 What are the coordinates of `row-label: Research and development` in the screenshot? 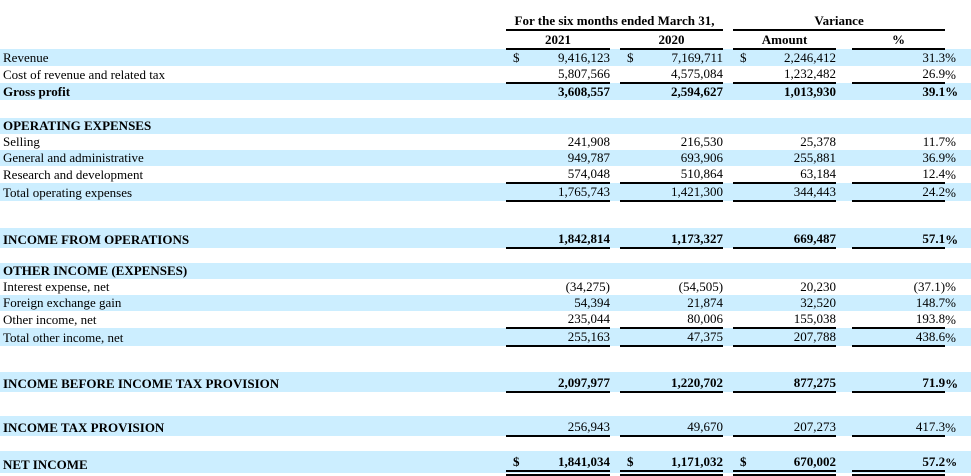 It's located at (73, 174).